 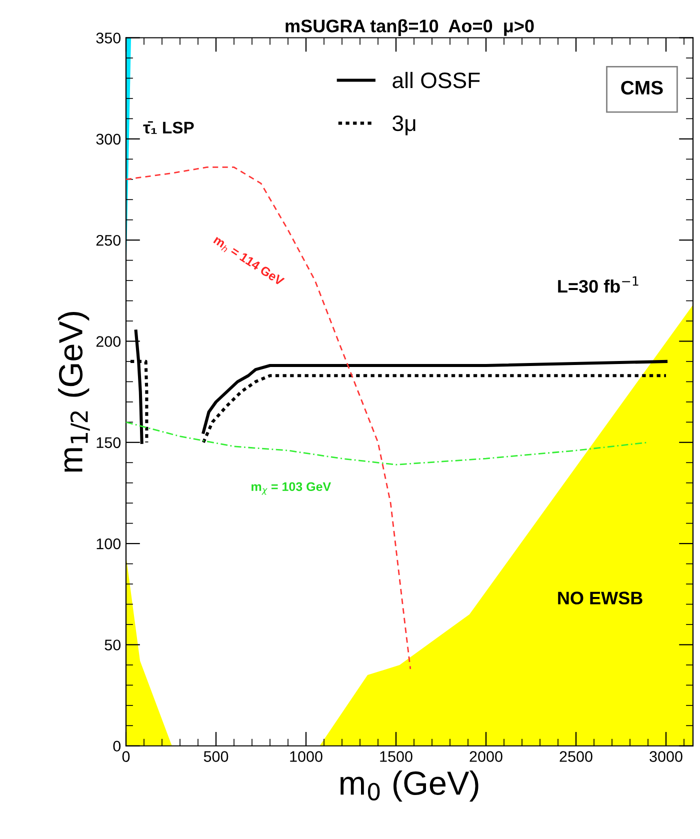 What do you see at coordinates (396, 756) in the screenshot?
I see `x-tick-label: 1500` at bounding box center [396, 756].